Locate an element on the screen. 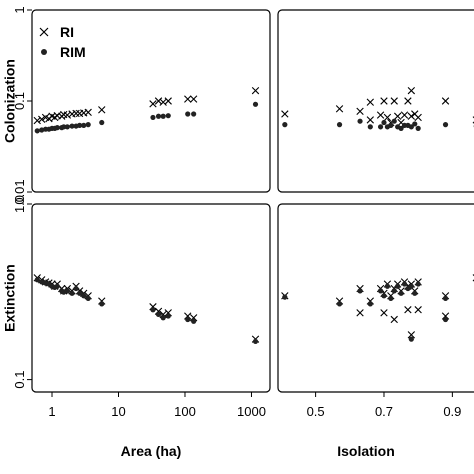 Image resolution: width=474 pixels, height=474 pixels. y-tick-label: 1.0 is located at coordinates (19, 204).